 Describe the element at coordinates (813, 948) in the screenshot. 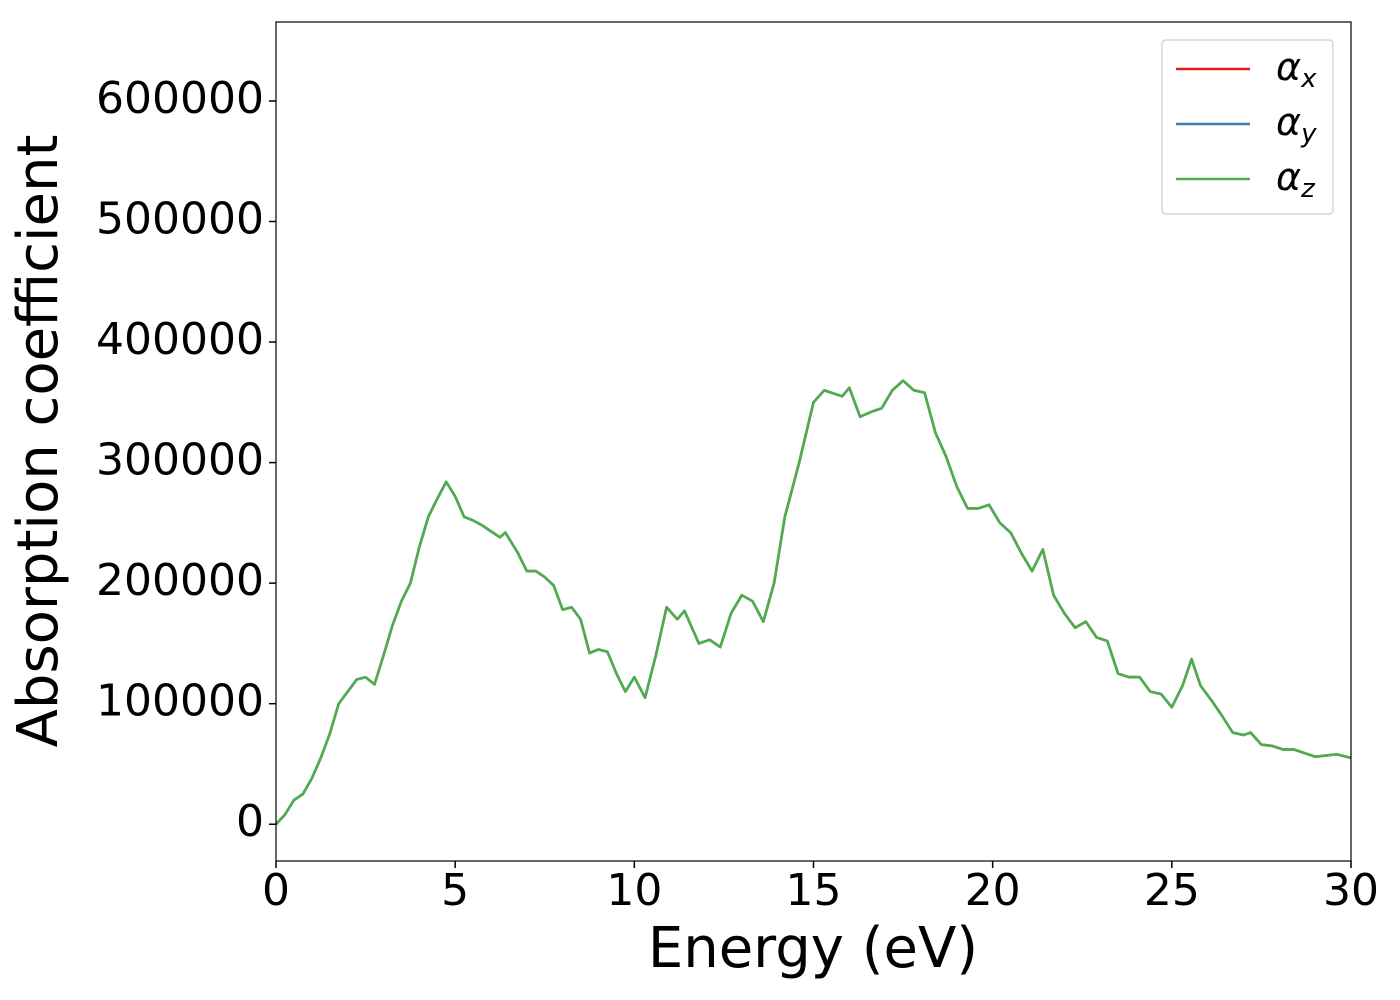

I see `x-axis-label: Energy (eV)` at that location.